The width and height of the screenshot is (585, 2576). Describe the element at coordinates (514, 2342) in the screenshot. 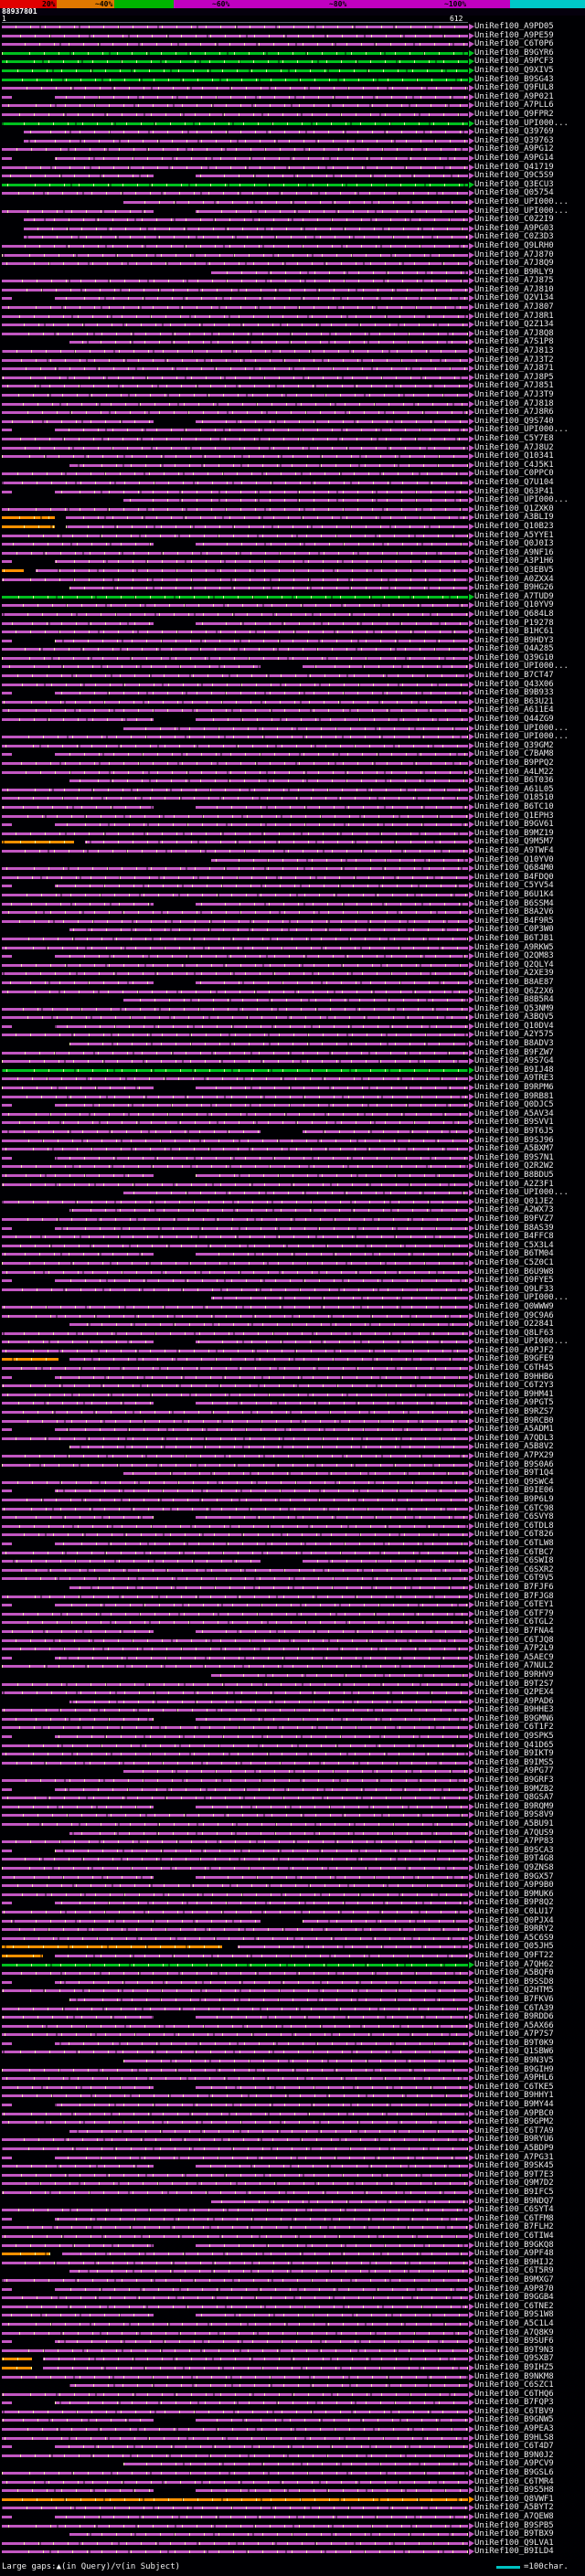

I see `hit-label: UniRef100_B9SUF6` at that location.